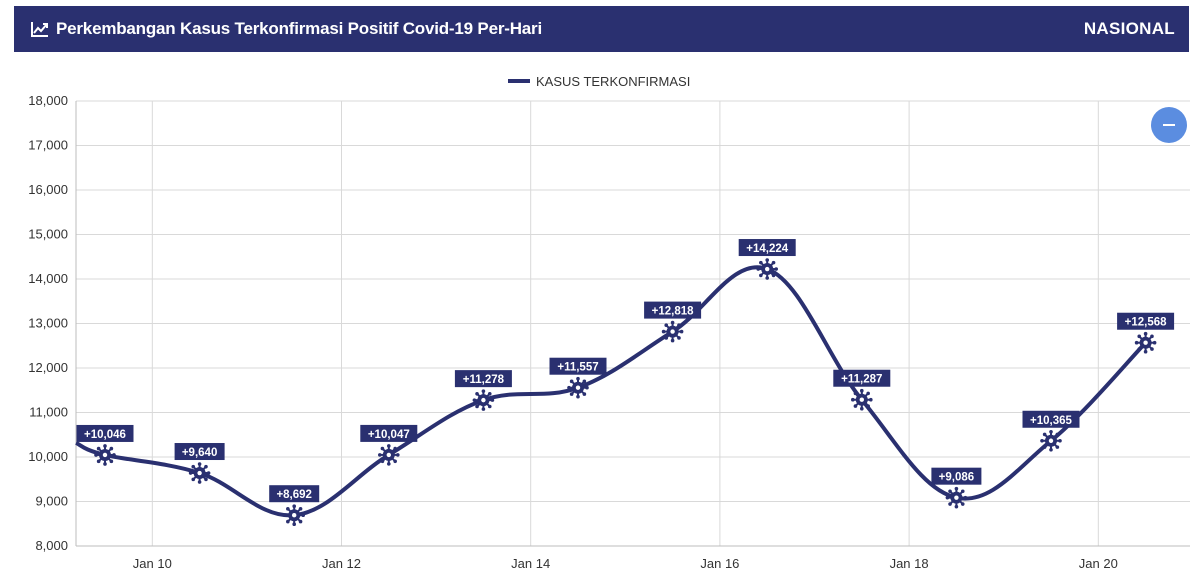 Image resolution: width=1193 pixels, height=587 pixels. I want to click on data-label: +8,692, so click(294, 494).